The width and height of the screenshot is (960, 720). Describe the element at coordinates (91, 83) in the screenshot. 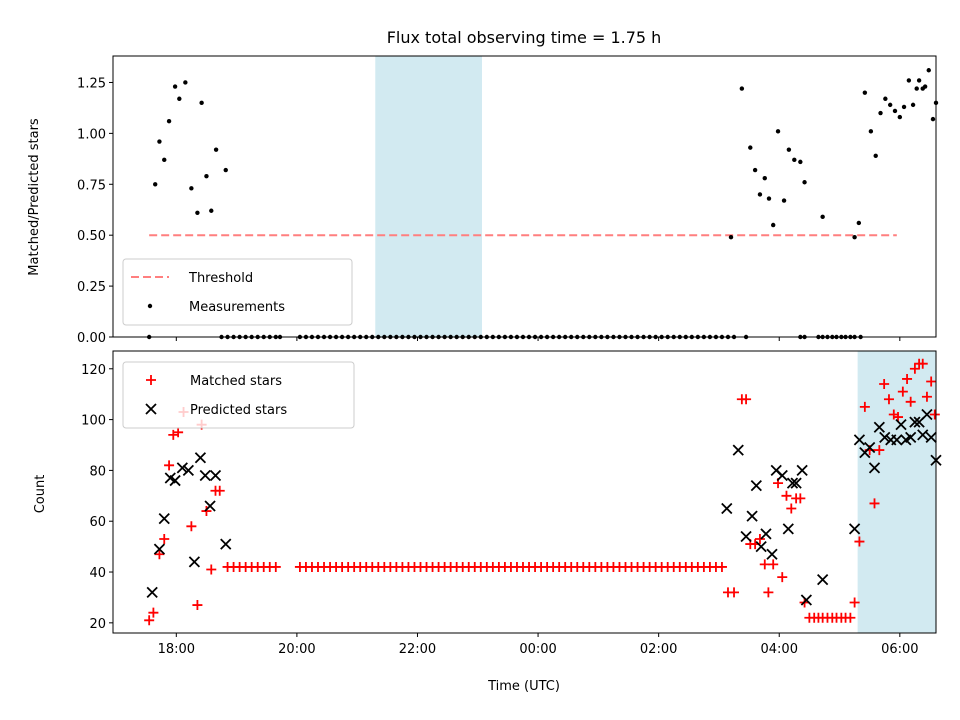

I see `top-y-tick-label: 1.25` at that location.